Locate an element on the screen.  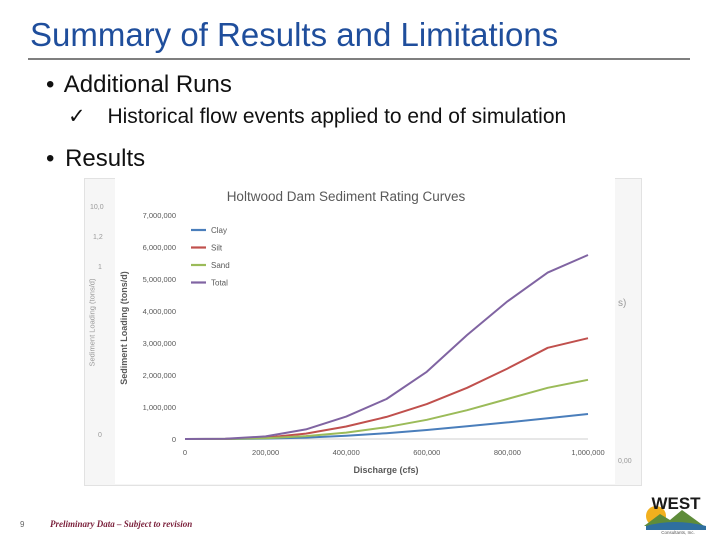
legend-label-clay: Clay is located at coordinates (219, 230).